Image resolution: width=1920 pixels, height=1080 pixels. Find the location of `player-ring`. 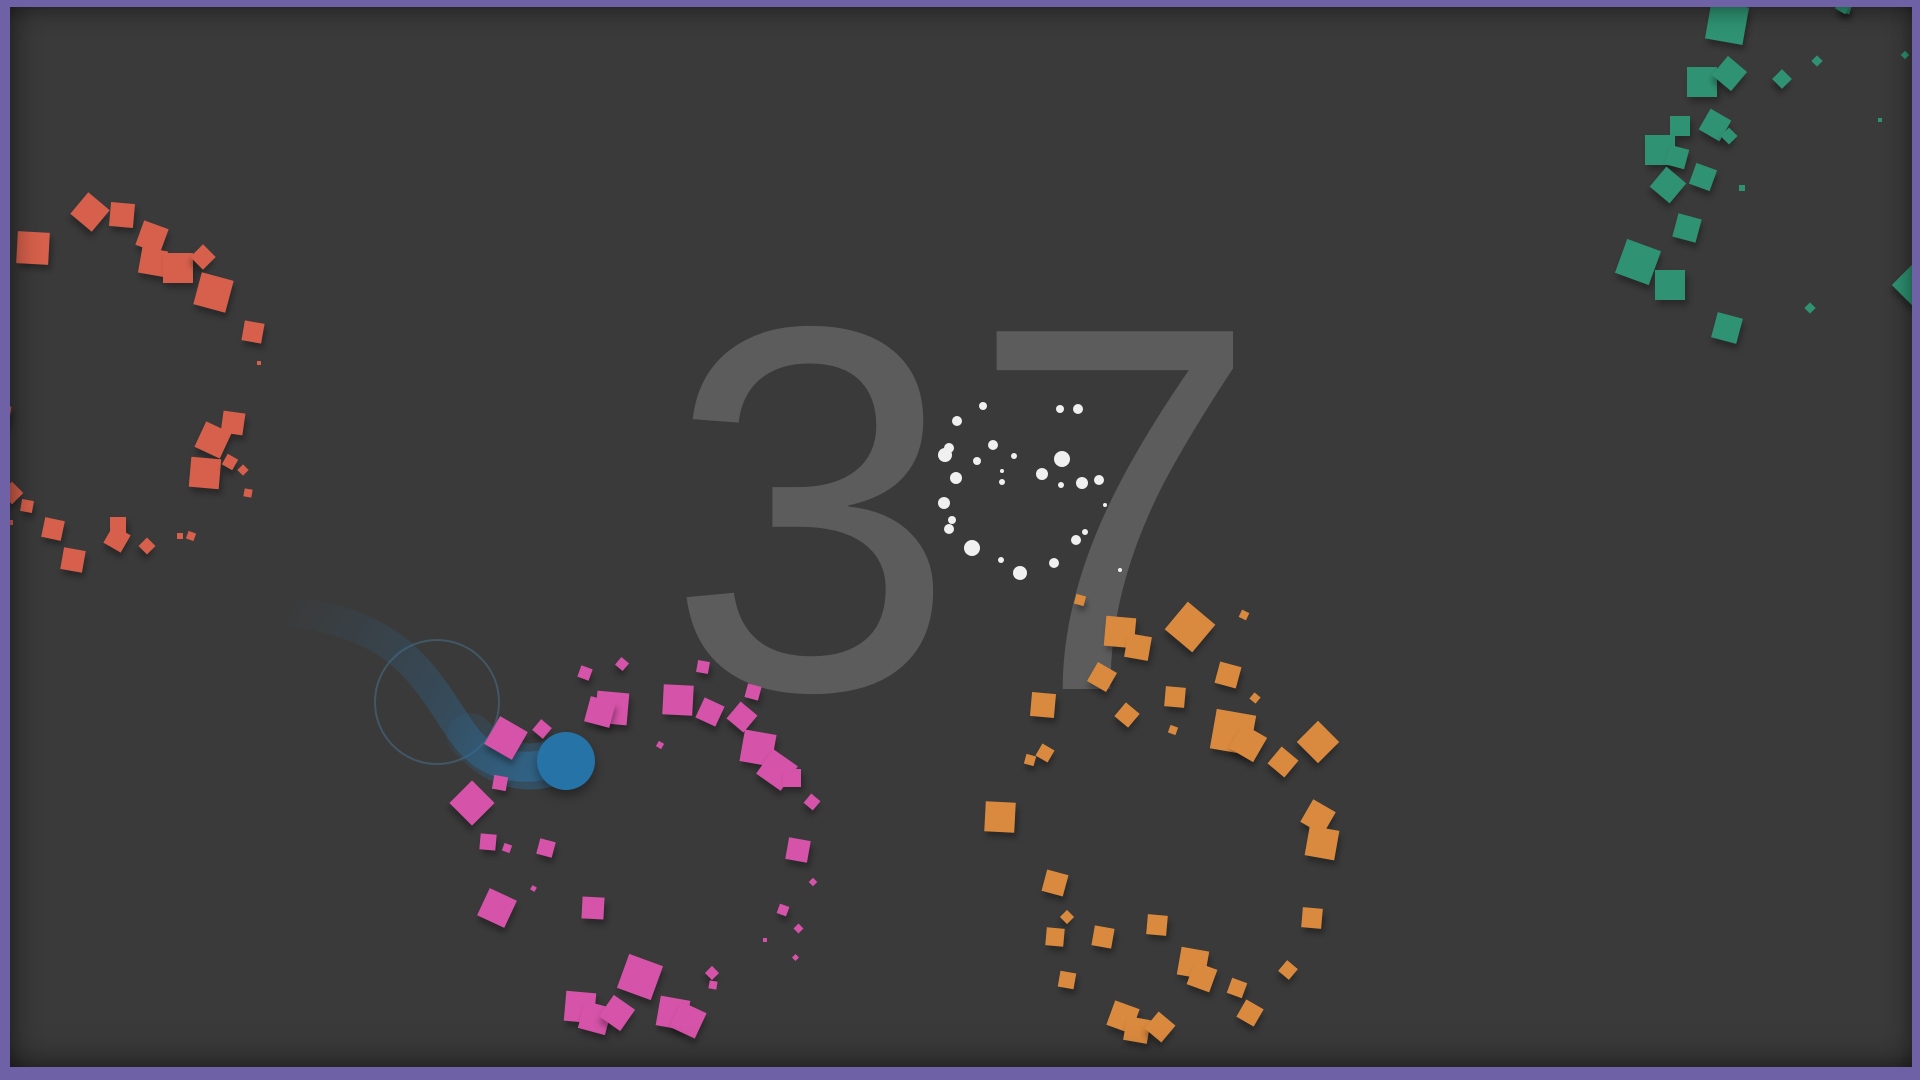

player-ring is located at coordinates (437, 702).